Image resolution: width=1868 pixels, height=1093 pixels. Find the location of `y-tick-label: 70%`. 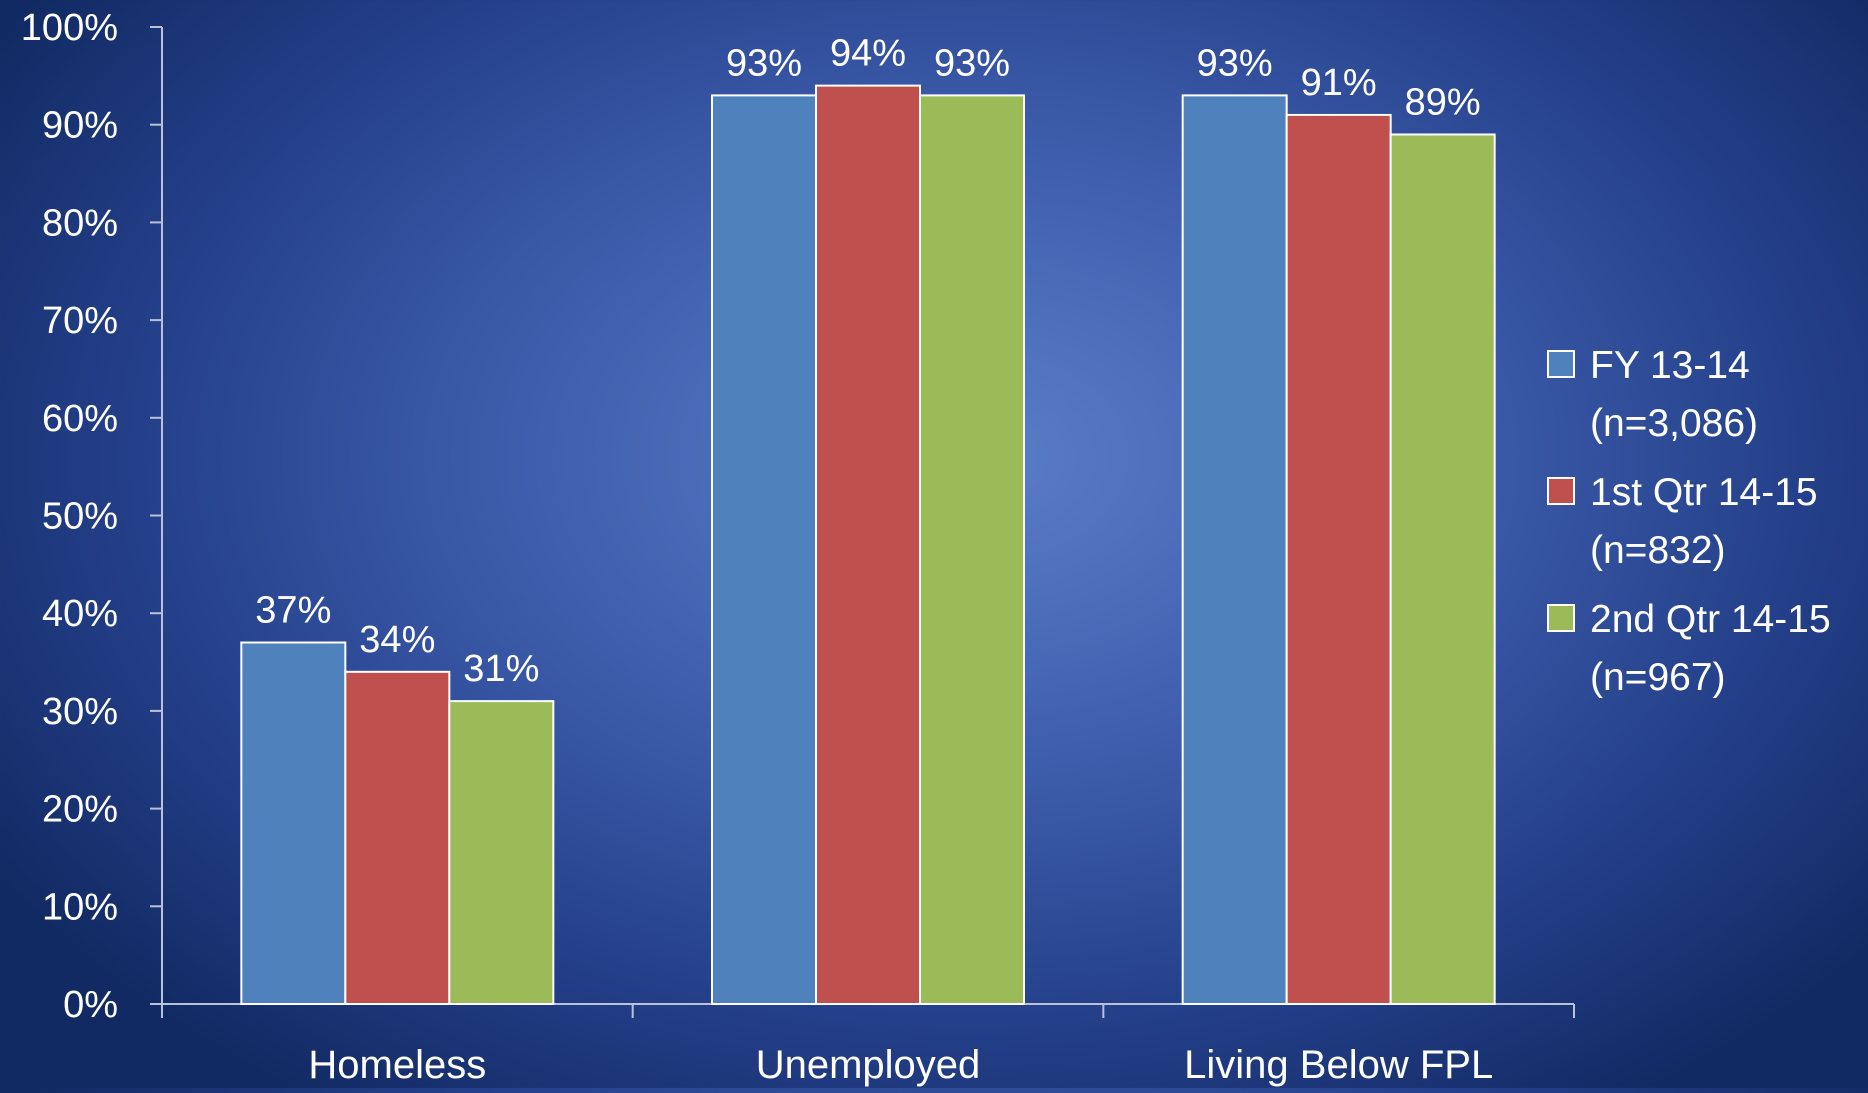

y-tick-label: 70% is located at coordinates (80, 321).